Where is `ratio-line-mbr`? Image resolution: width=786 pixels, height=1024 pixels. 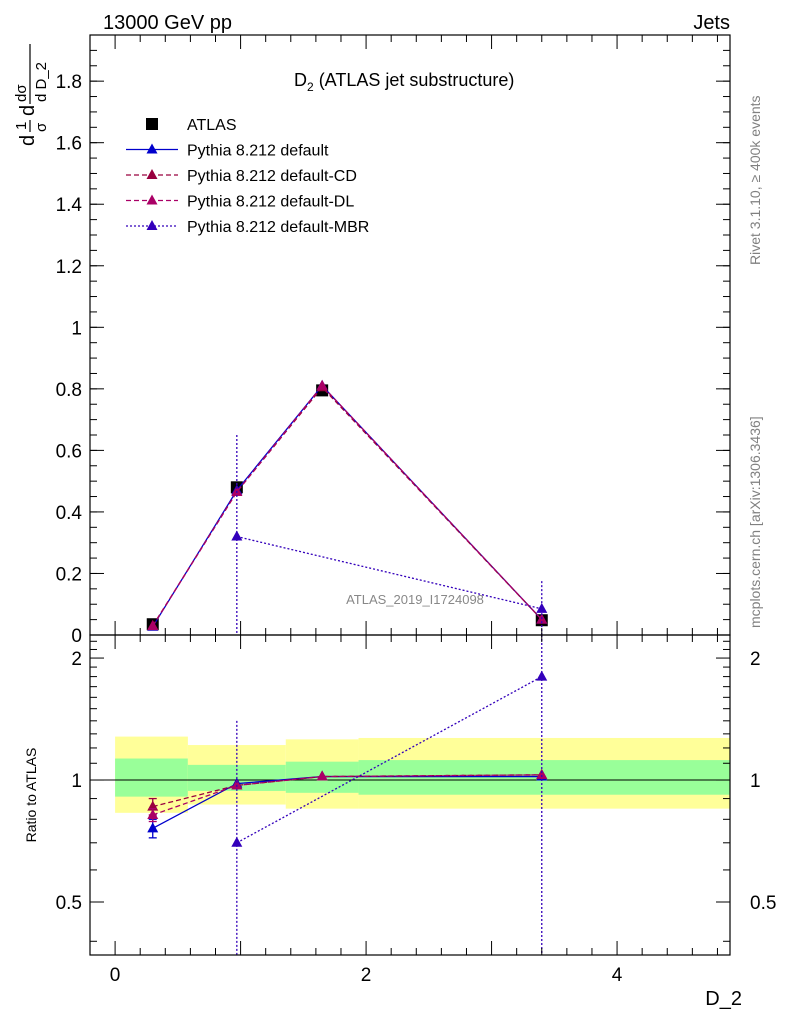
ratio-line-mbr is located at coordinates (389, 760).